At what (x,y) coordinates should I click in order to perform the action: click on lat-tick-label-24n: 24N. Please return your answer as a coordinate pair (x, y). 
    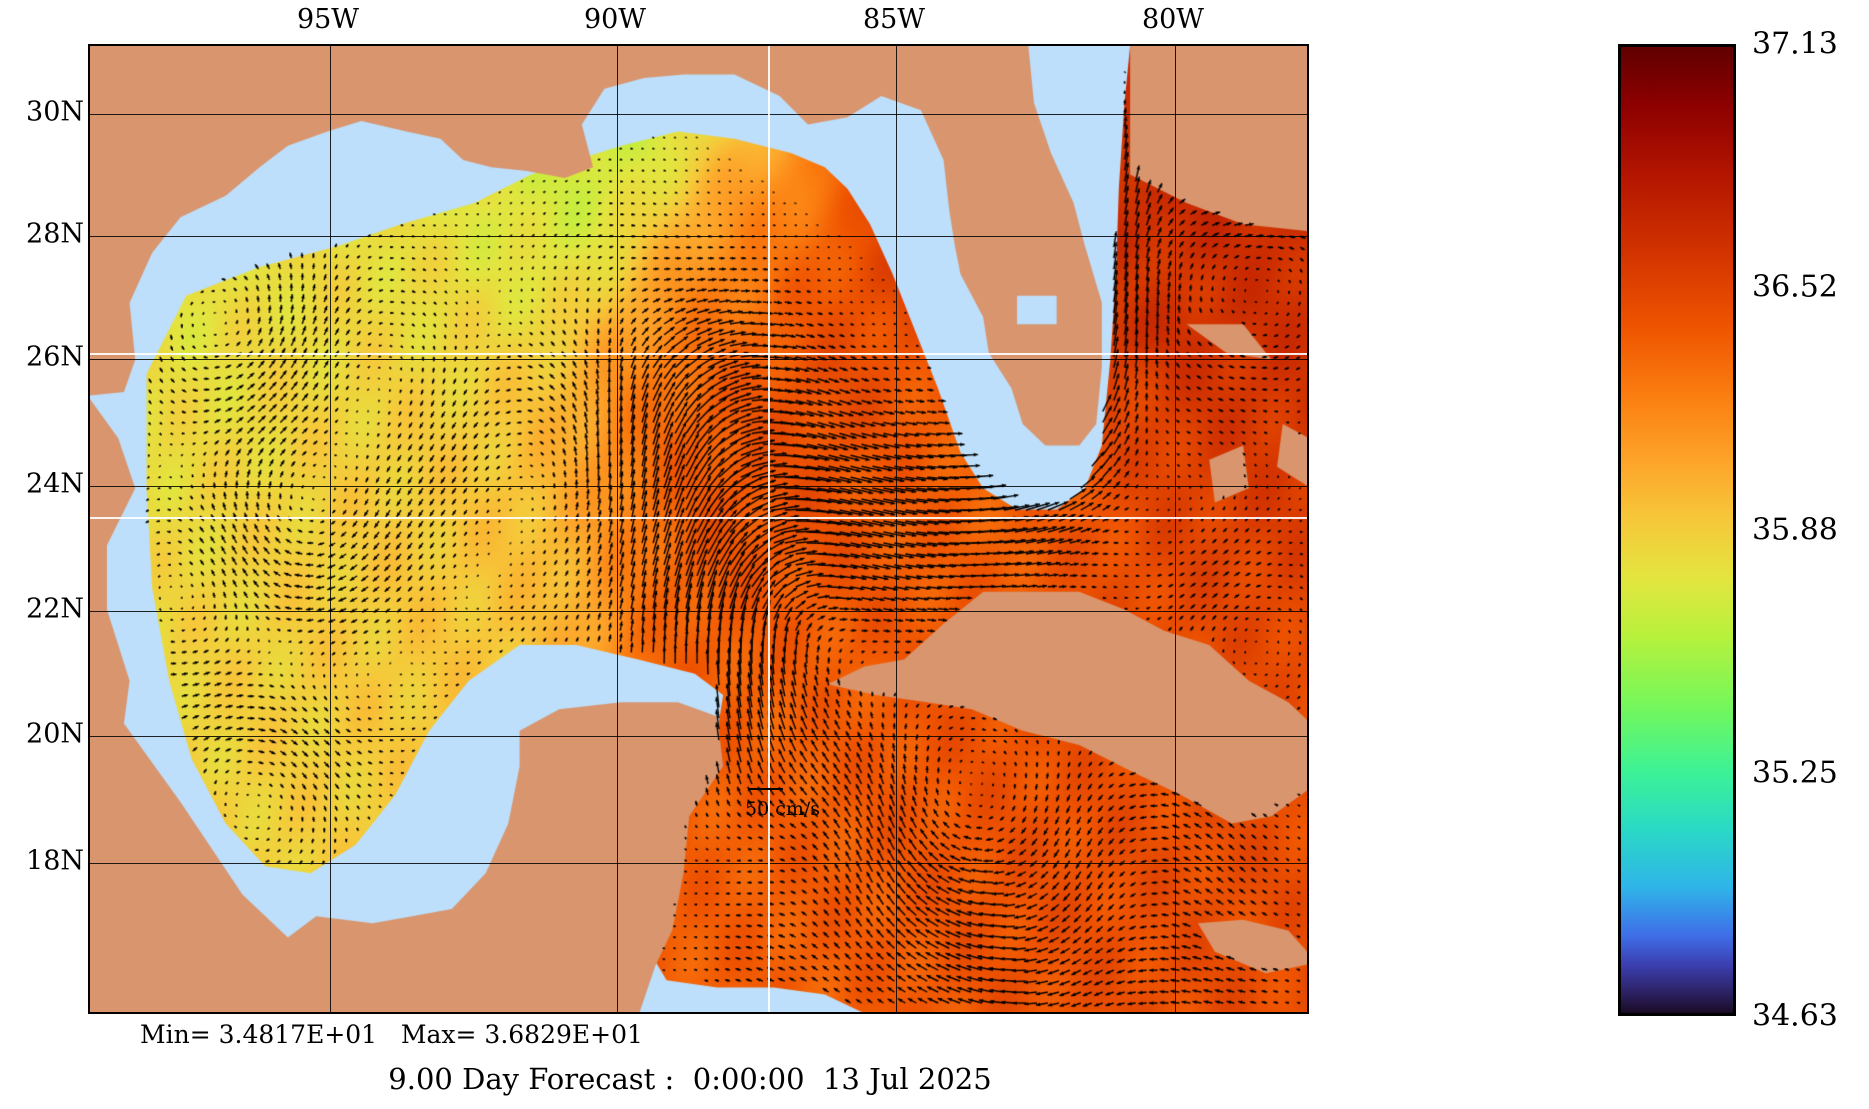
    Looking at the image, I should click on (55, 484).